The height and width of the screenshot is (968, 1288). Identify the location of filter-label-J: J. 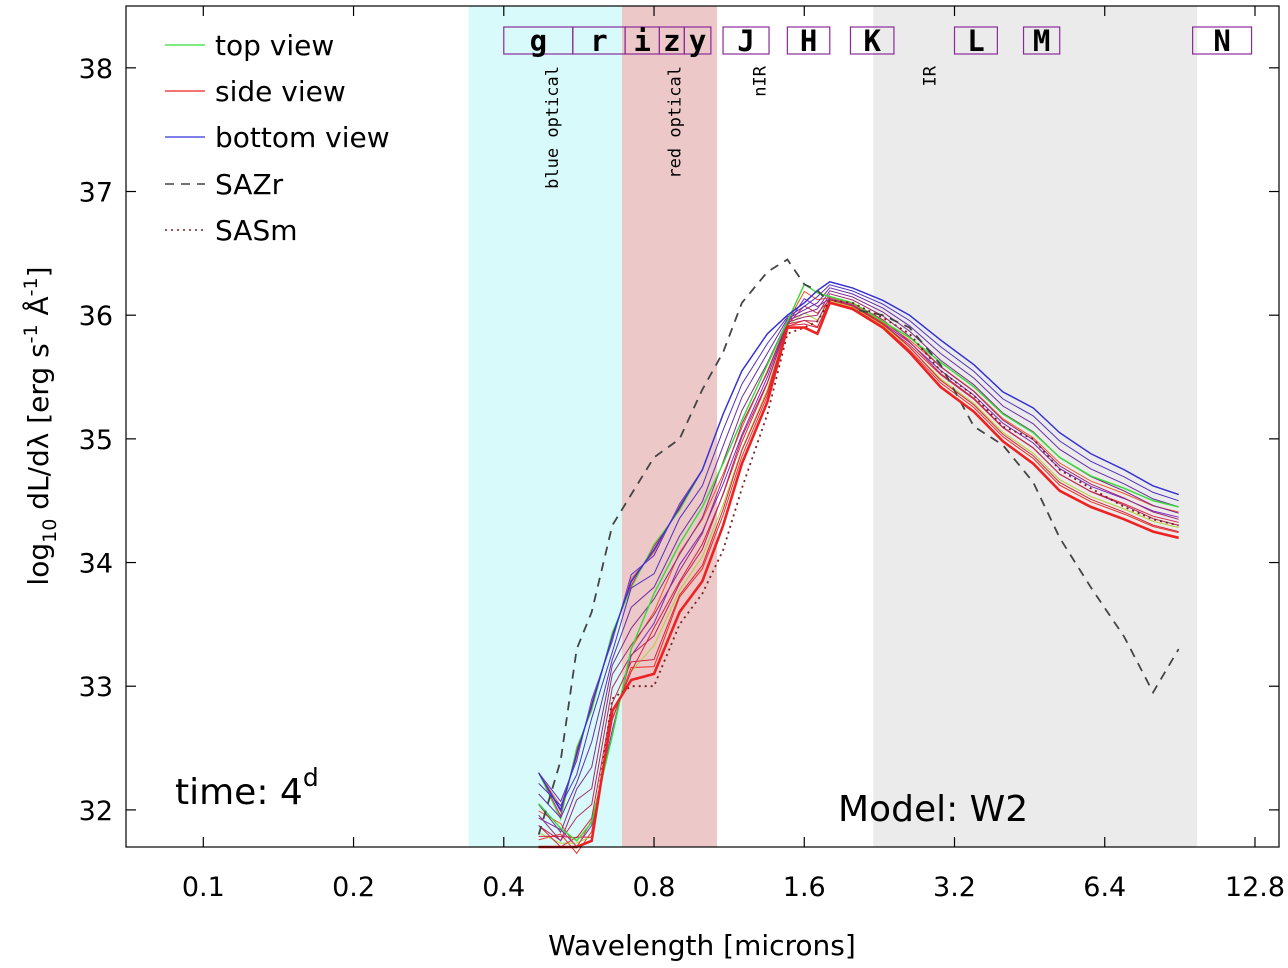
(745, 41).